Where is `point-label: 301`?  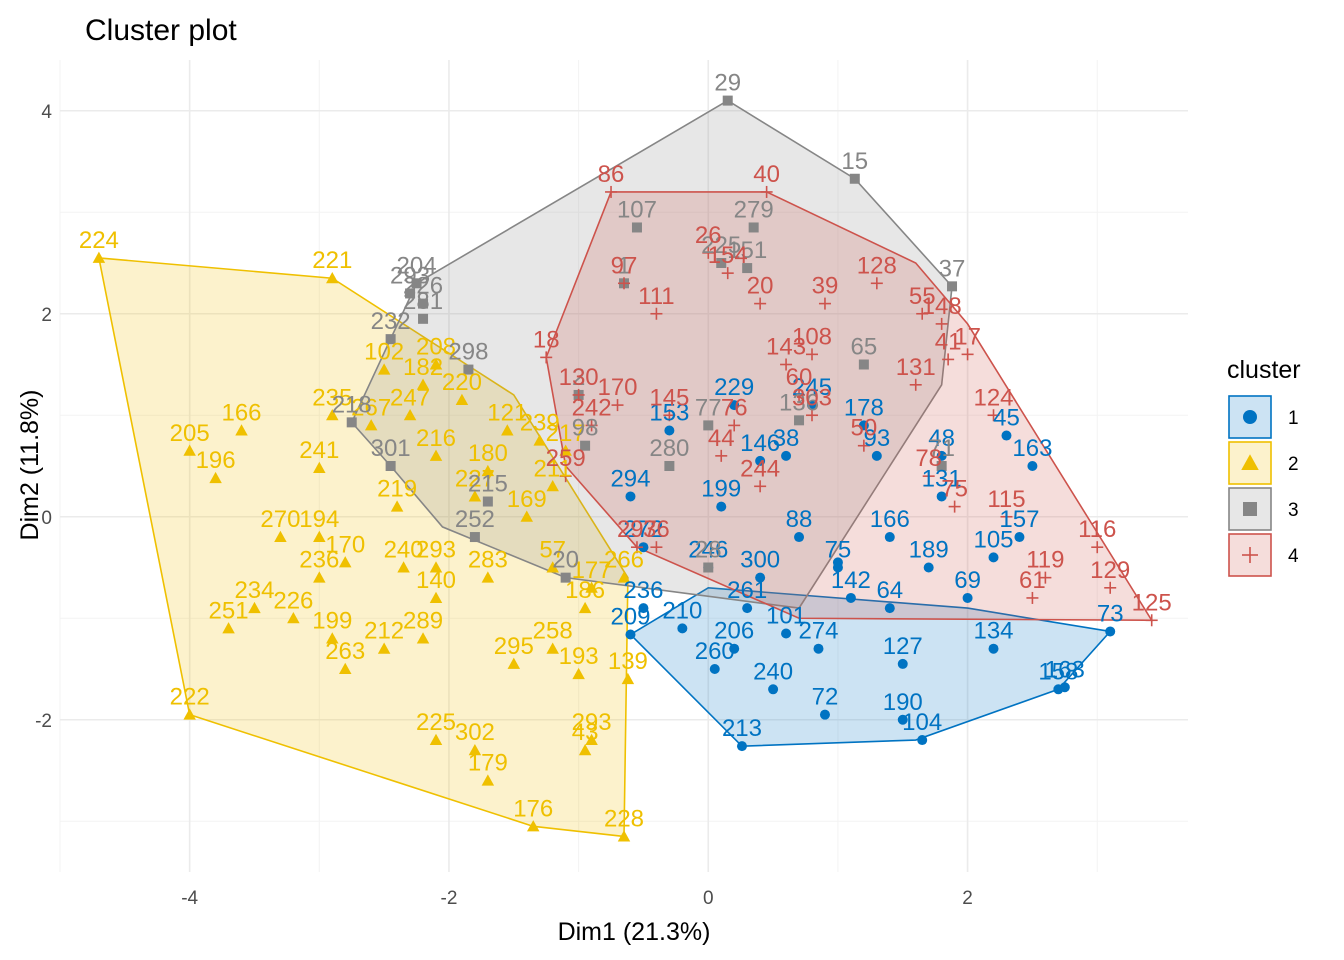
point-label: 301 is located at coordinates (391, 448).